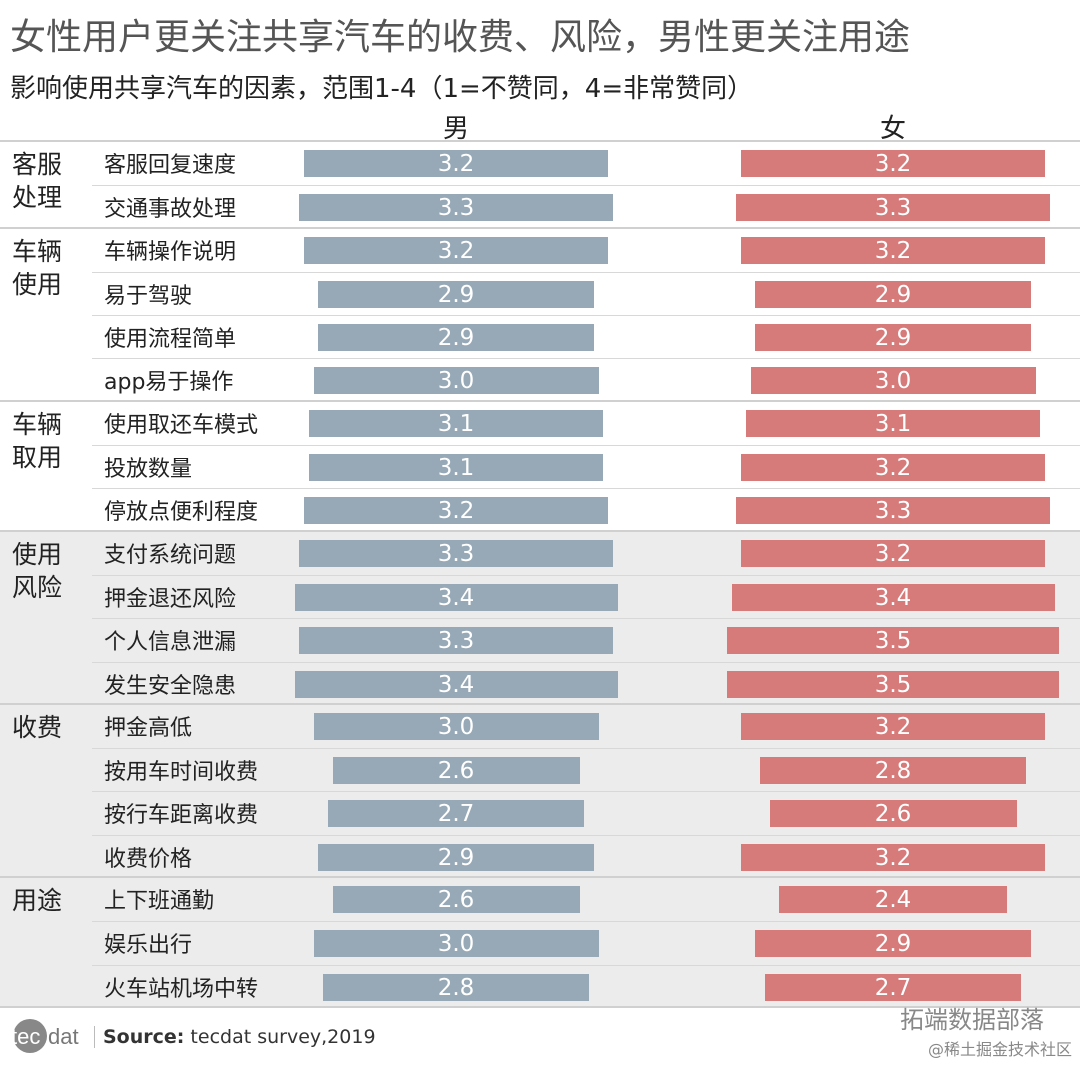 The width and height of the screenshot is (1080, 1065). I want to click on watermark: 拓端数据部落, so click(972, 1020).